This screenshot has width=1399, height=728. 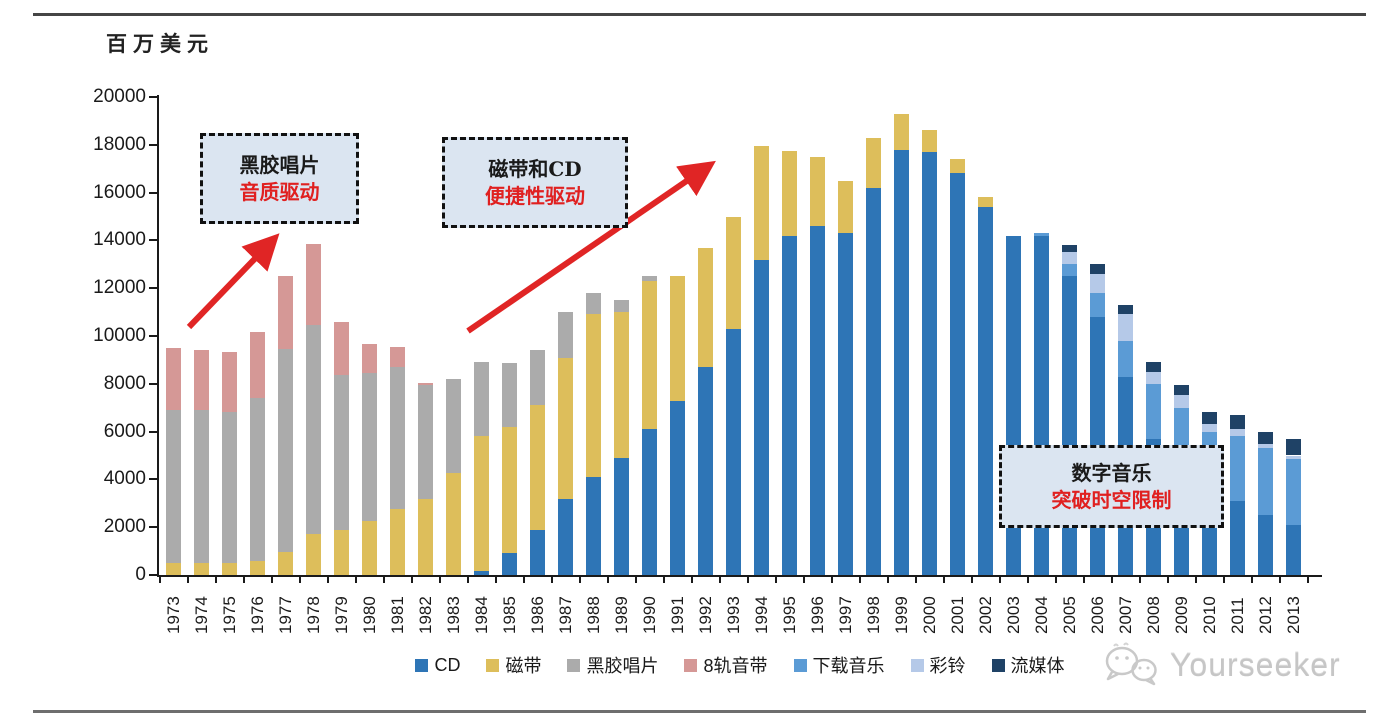 What do you see at coordinates (691, 665) in the screenshot?
I see `legend-swatch-eight-track` at bounding box center [691, 665].